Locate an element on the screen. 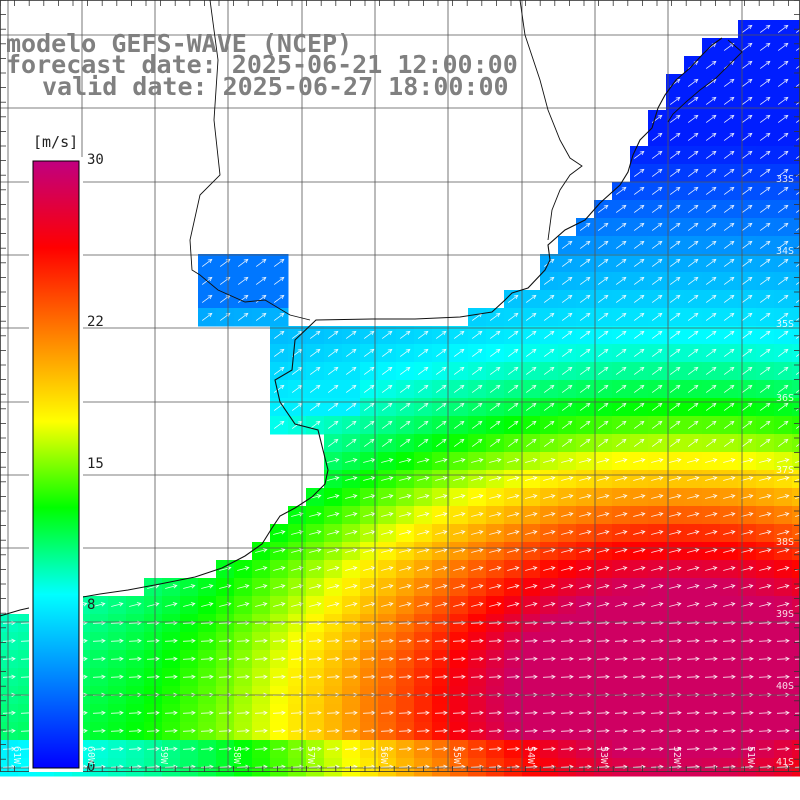  colorbar-tick-label: 15 is located at coordinates (95, 463).